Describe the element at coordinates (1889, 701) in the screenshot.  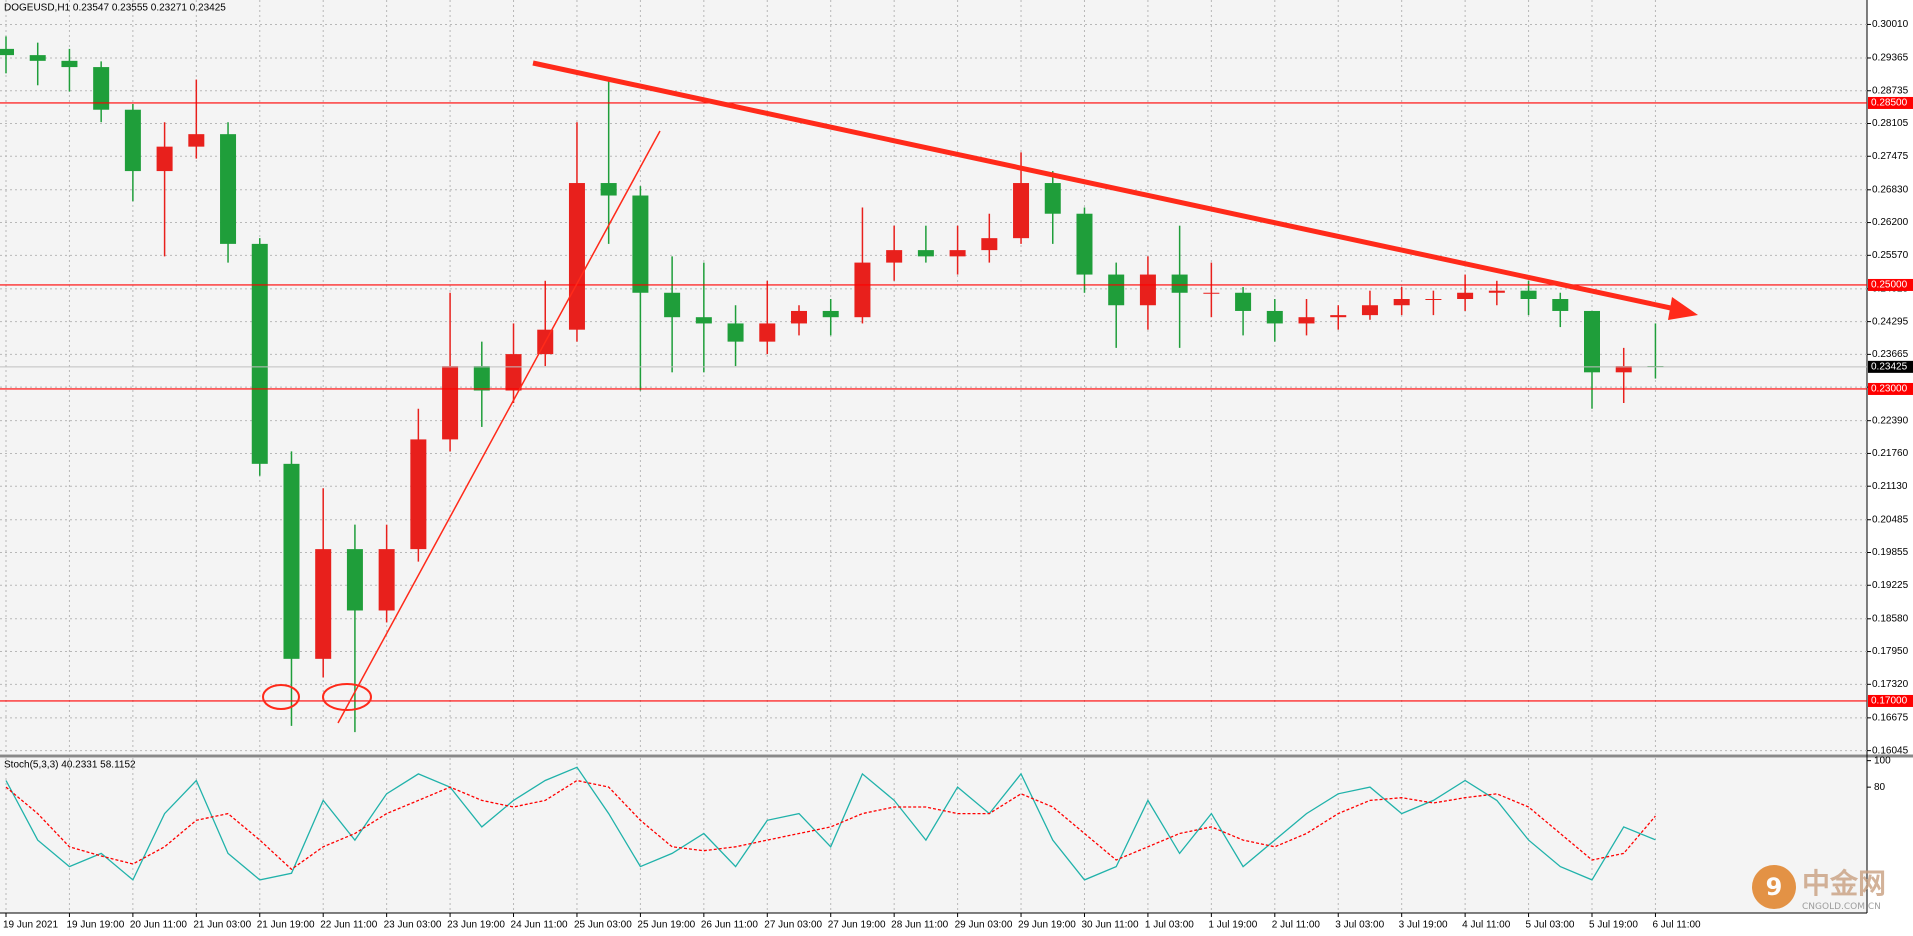
I see `level-label: 0.17000` at that location.